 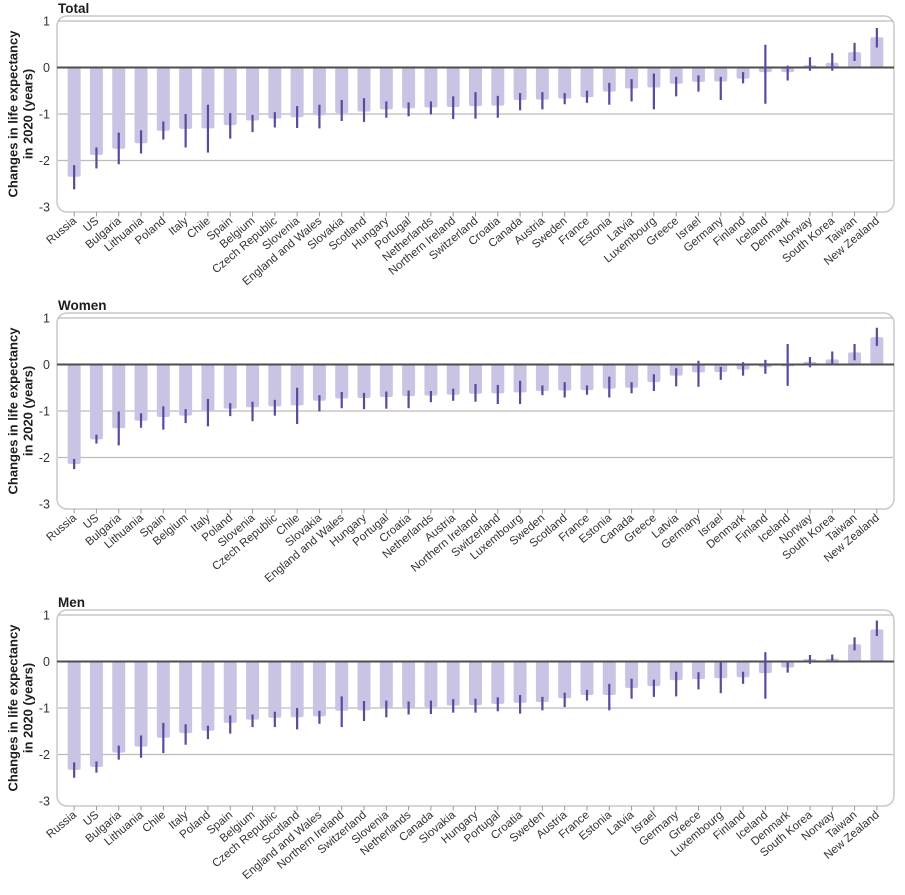 I want to click on bar-France, so click(x=587, y=377).